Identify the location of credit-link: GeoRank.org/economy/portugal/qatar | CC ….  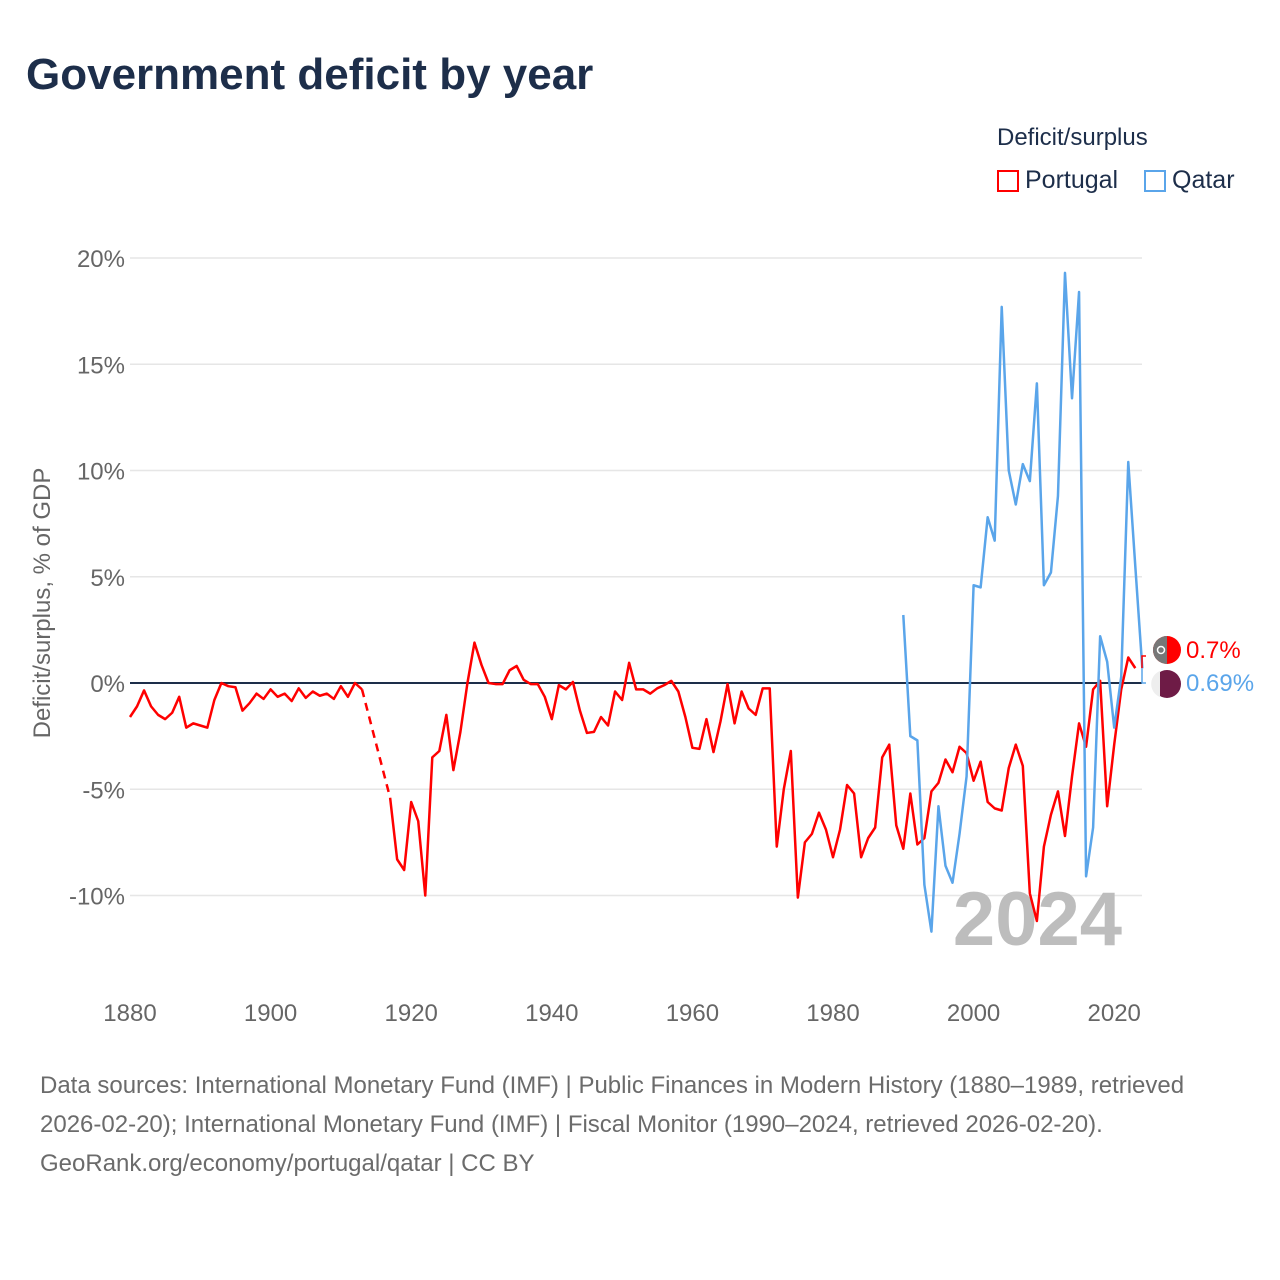
(287, 1163).